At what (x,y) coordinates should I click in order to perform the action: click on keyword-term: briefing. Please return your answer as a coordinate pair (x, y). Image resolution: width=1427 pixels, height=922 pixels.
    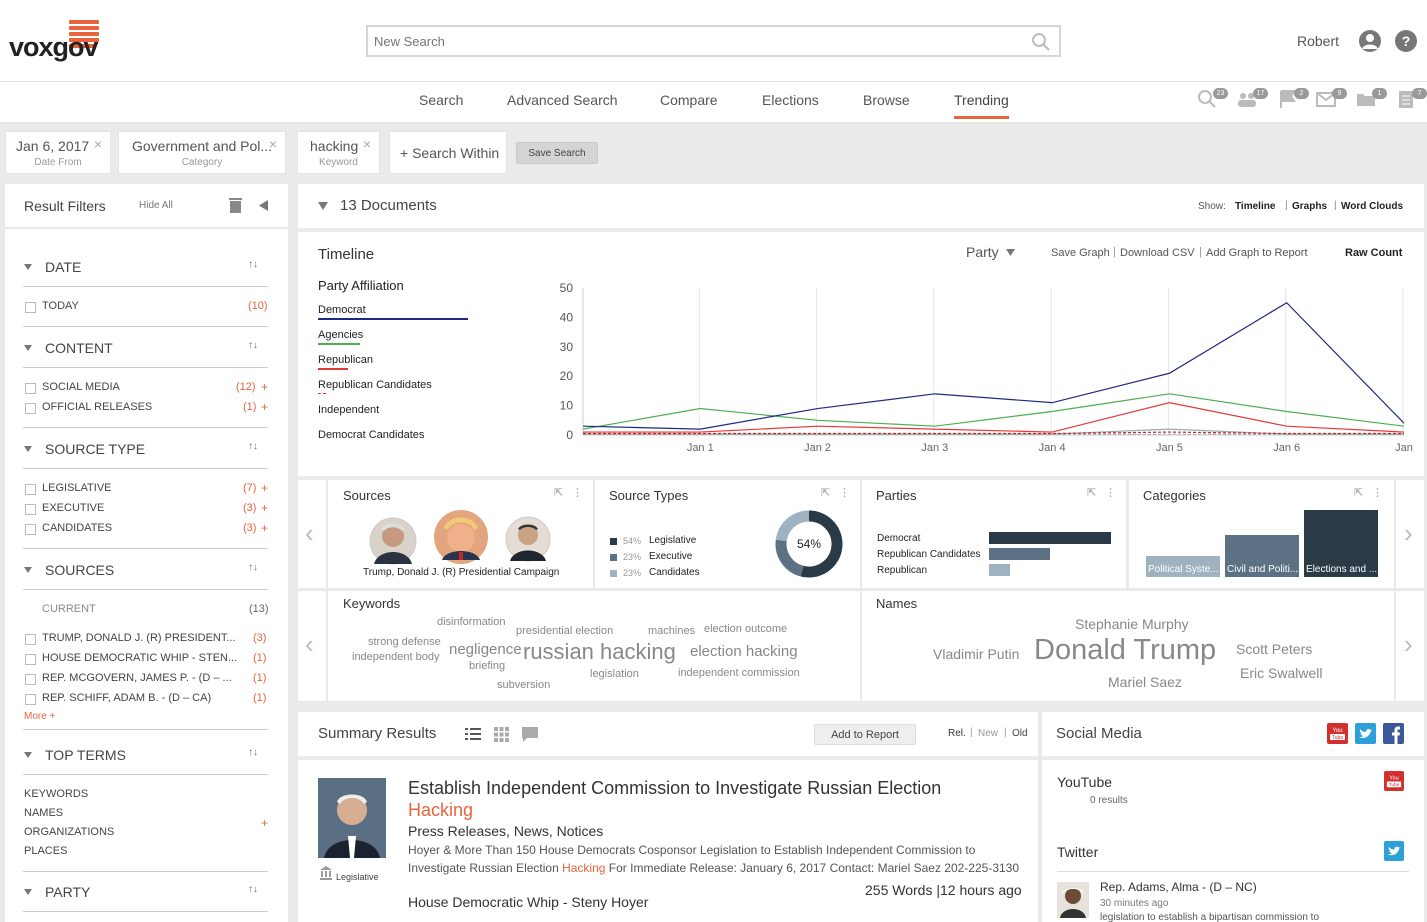
    Looking at the image, I should click on (487, 666).